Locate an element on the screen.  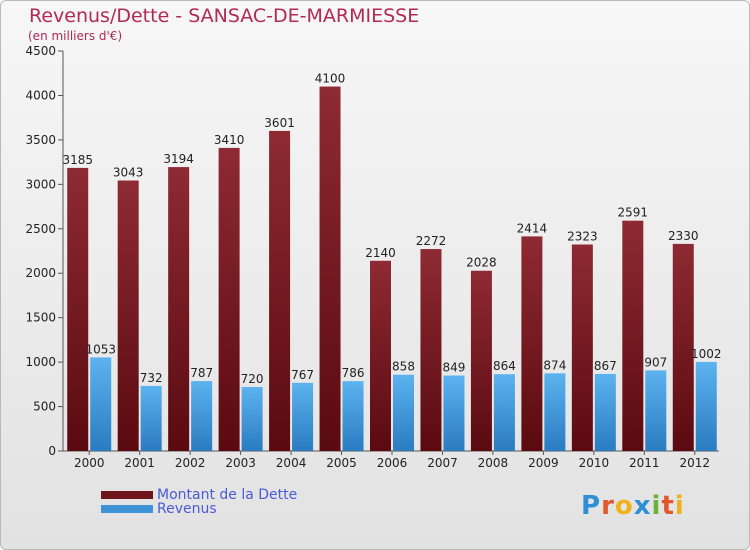
data-label-dette: 2140 is located at coordinates (380, 253).